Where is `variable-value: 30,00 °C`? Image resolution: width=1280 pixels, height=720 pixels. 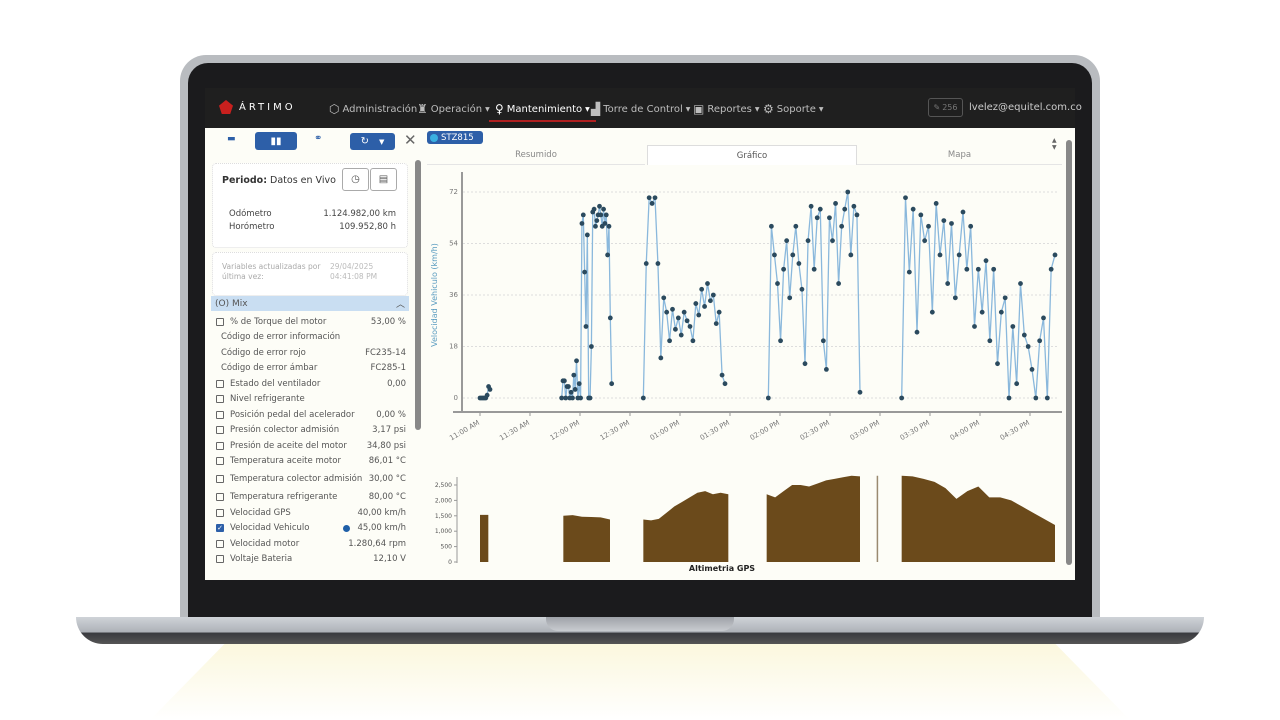 variable-value: 30,00 °C is located at coordinates (387, 479).